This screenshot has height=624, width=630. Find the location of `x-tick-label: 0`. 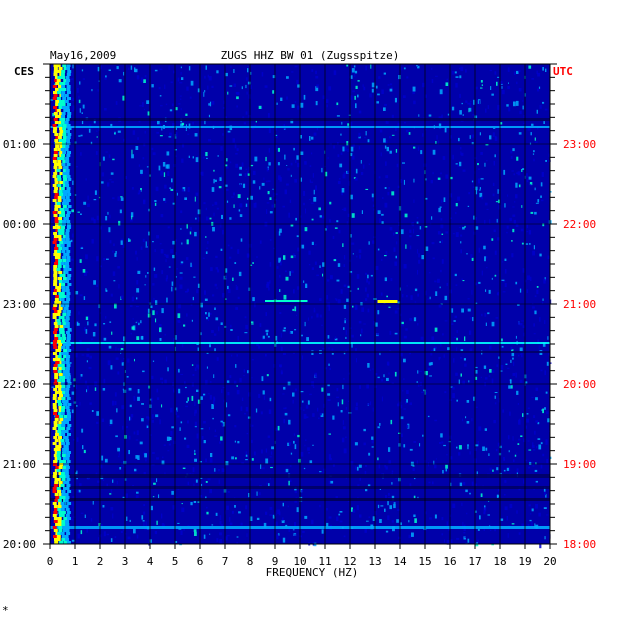

x-tick-label: 0 is located at coordinates (50, 561).